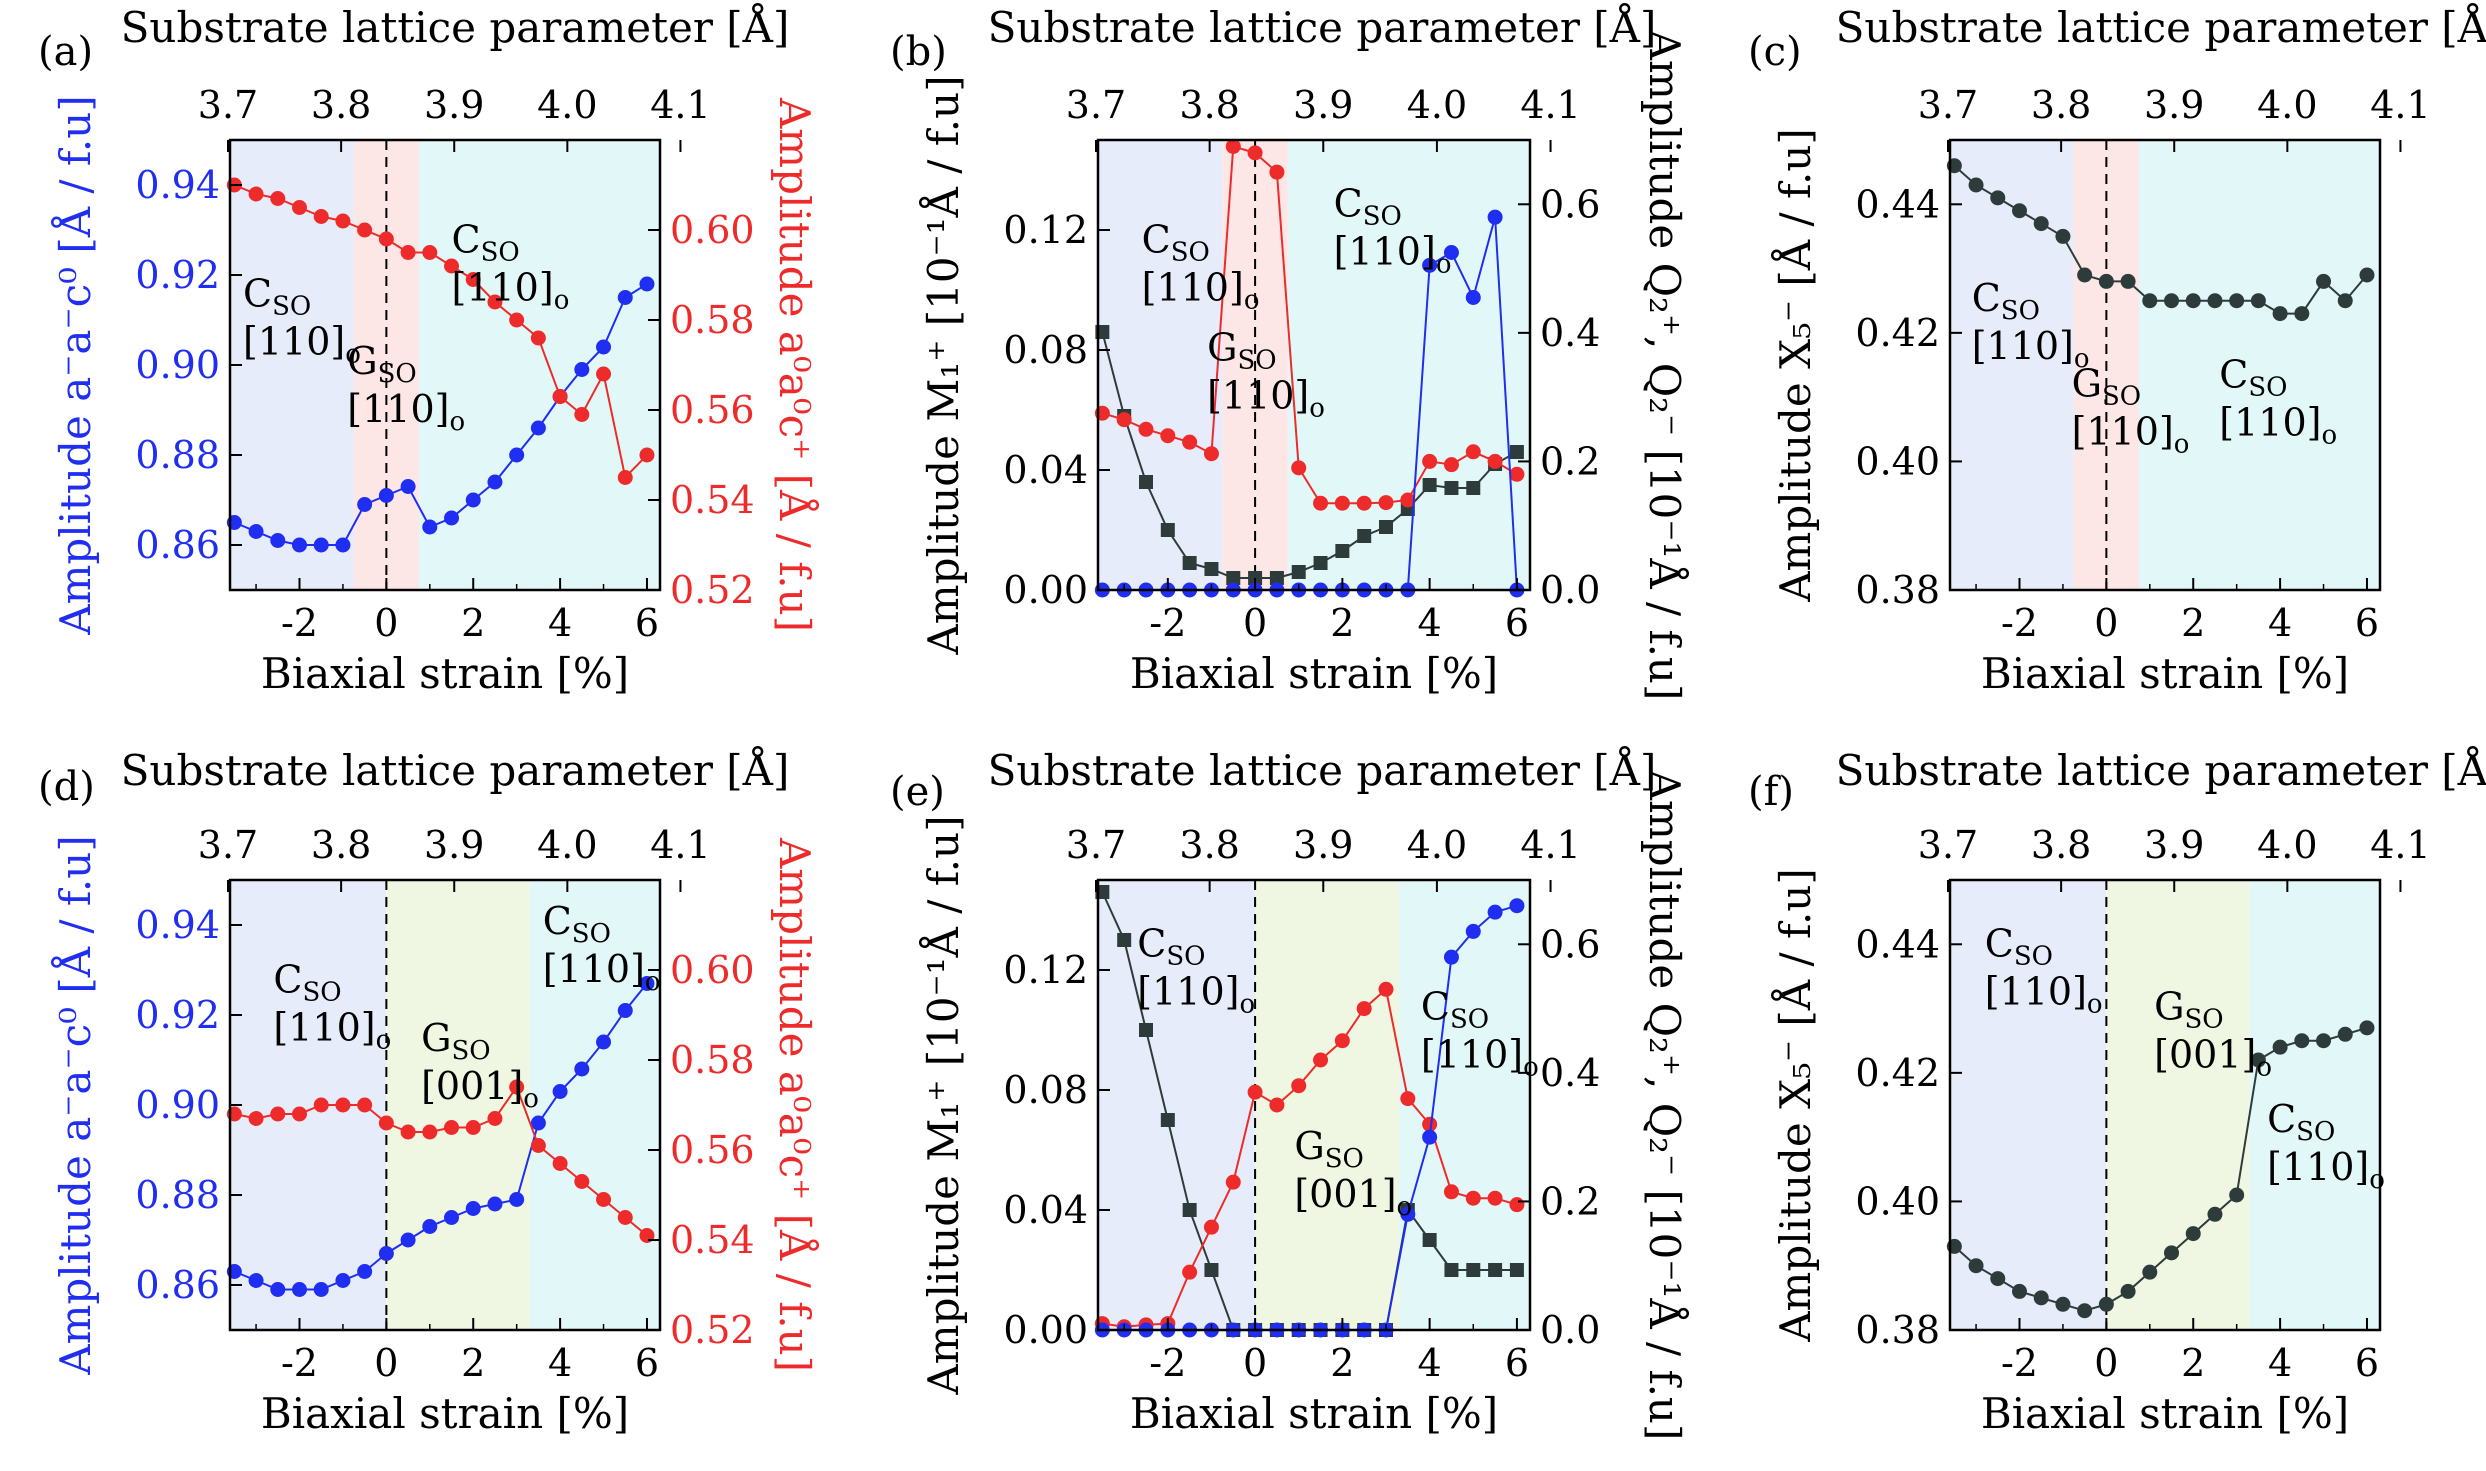 The image size is (2486, 1471). What do you see at coordinates (1570, 590) in the screenshot?
I see `right-y-tick-label: 0.0` at bounding box center [1570, 590].